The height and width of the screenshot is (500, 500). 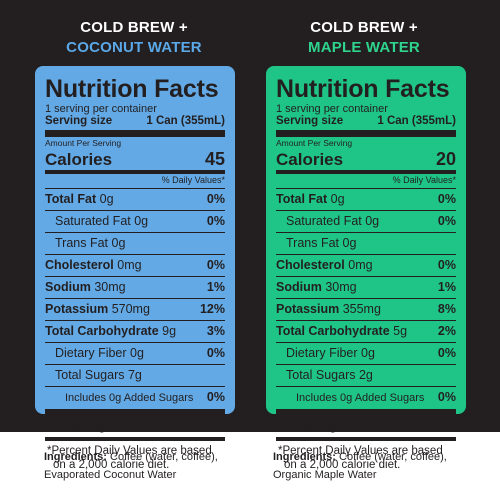 I want to click on nutrient-amount: 2g, so click(x=365, y=375).